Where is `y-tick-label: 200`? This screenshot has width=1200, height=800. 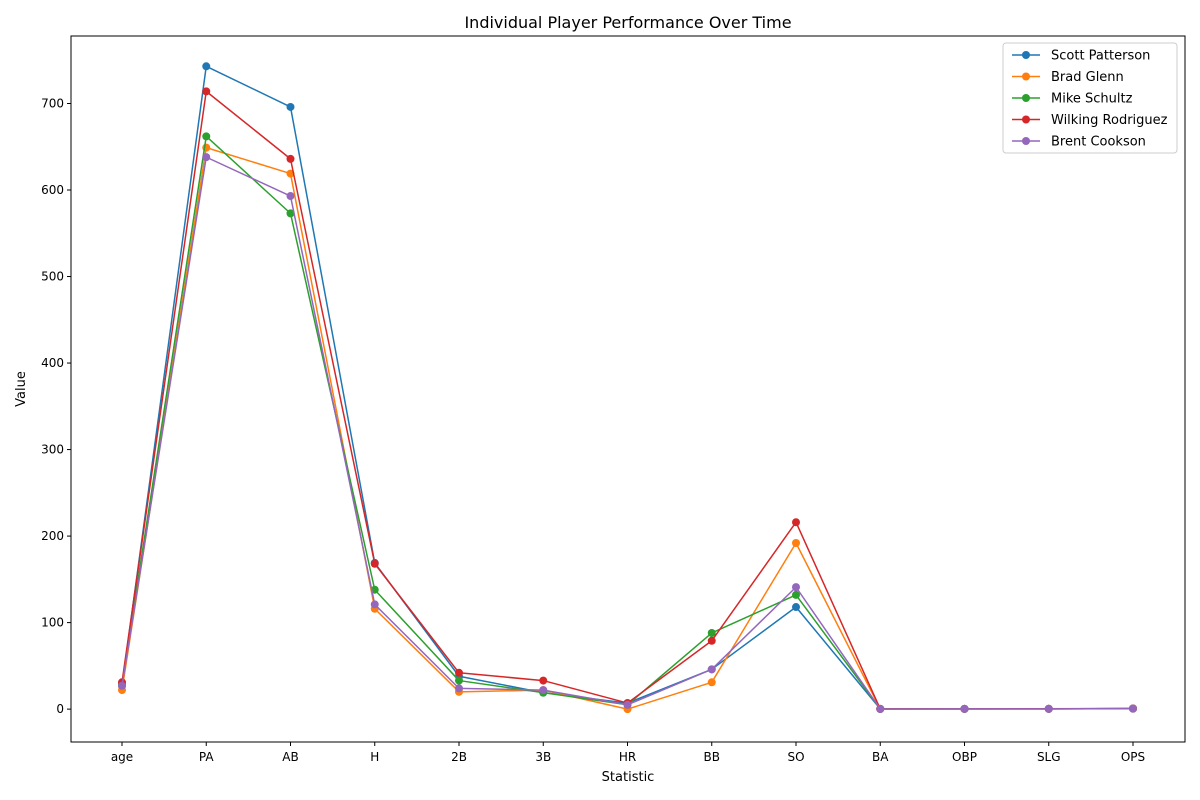
y-tick-label: 200 is located at coordinates (52, 536).